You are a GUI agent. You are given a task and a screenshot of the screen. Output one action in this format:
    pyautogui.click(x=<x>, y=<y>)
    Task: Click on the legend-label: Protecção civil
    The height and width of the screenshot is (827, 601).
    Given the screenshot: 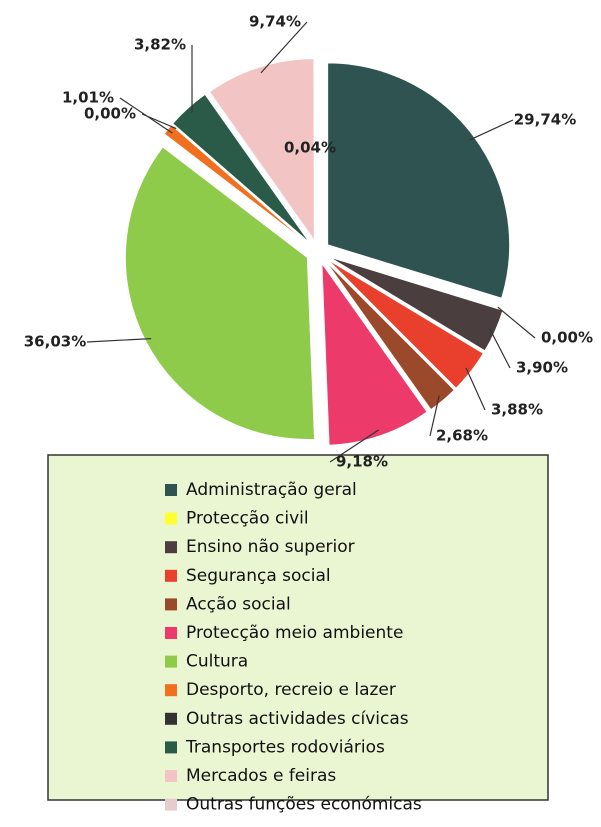 What is the action you would take?
    pyautogui.click(x=247, y=519)
    